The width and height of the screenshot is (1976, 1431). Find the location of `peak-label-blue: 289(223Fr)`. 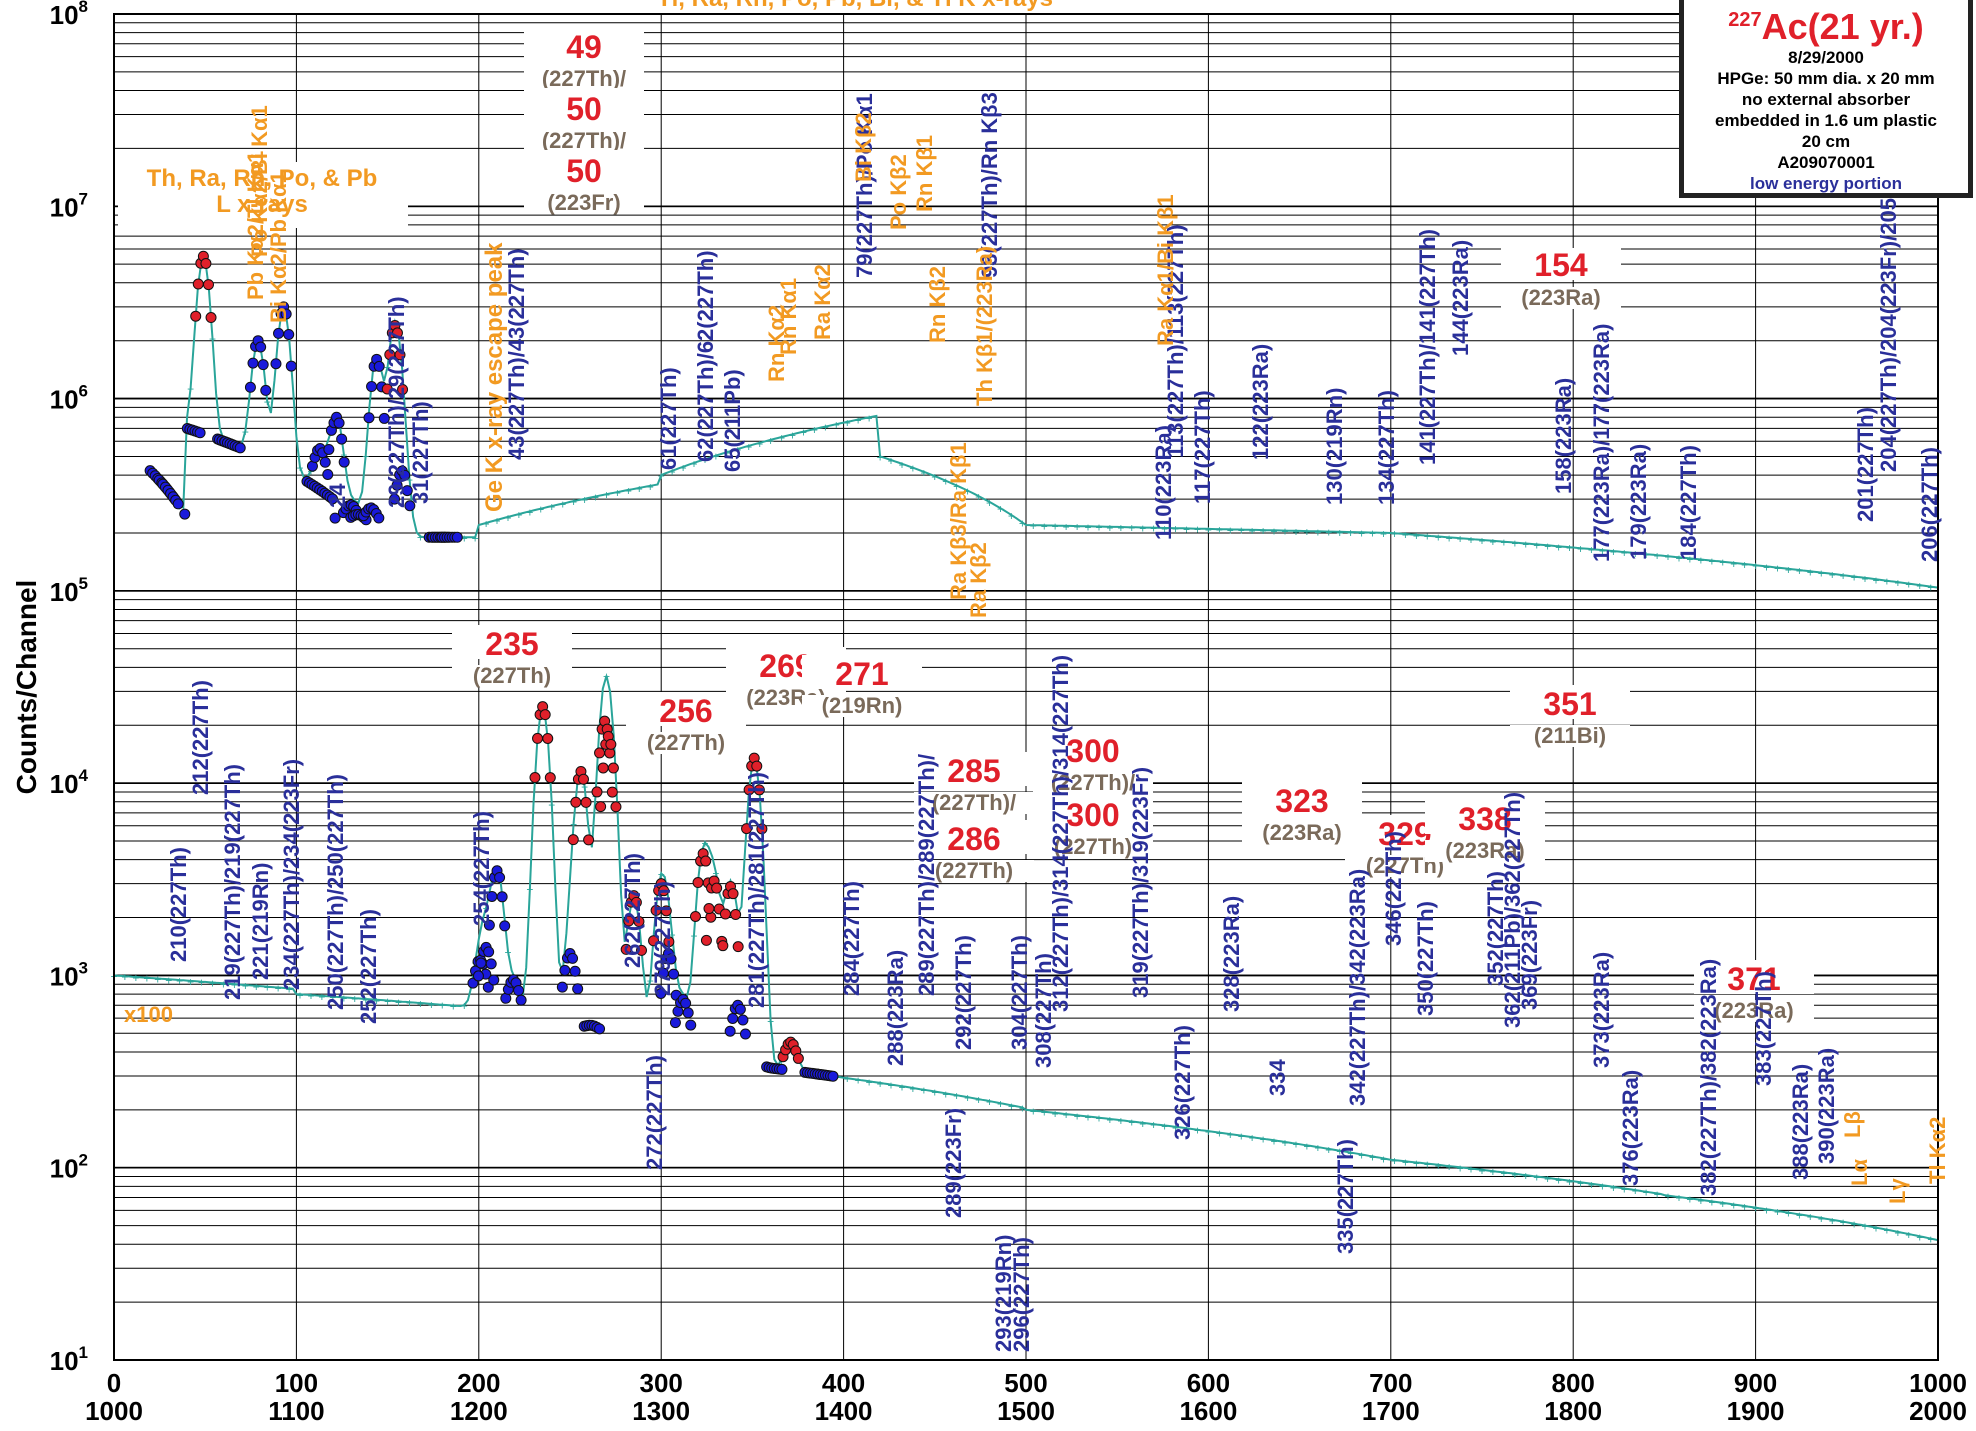

peak-label-blue: 289(223Fr) is located at coordinates (953, 1163).